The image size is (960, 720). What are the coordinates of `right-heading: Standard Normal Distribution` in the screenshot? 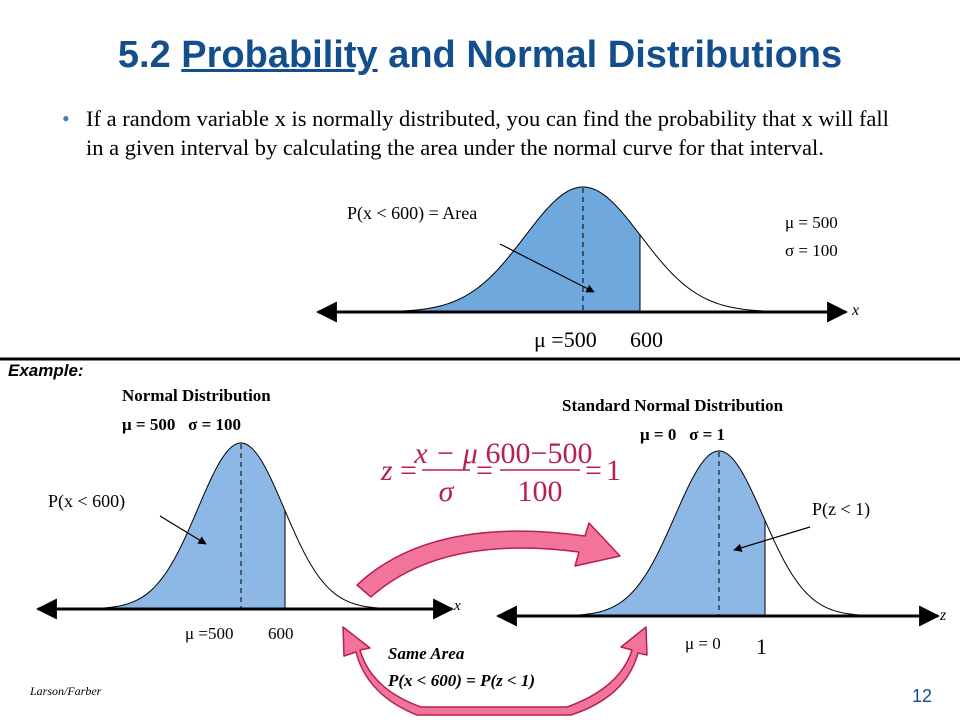 It's located at (673, 405).